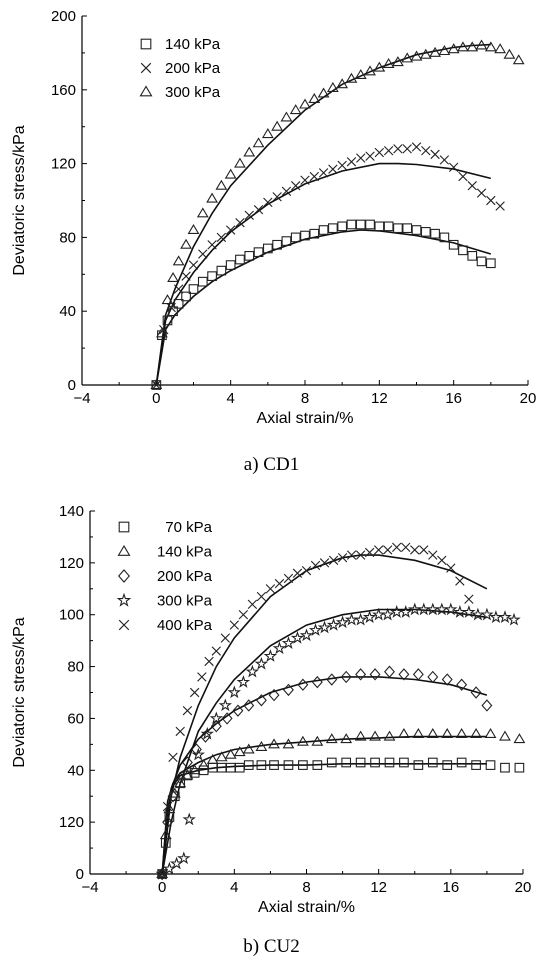  What do you see at coordinates (124, 599) in the screenshot?
I see `legend-marker` at bounding box center [124, 599].